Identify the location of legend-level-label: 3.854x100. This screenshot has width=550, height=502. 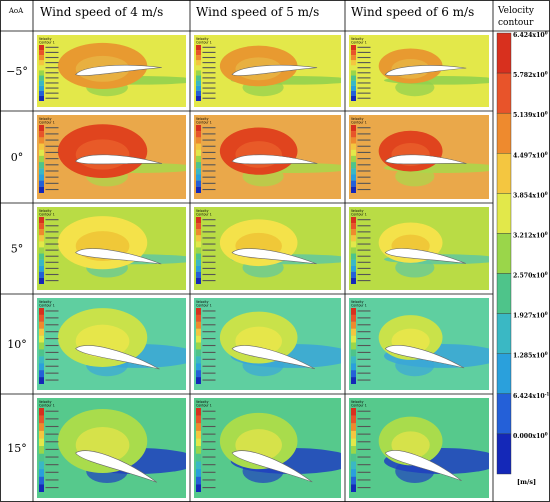
(530, 195).